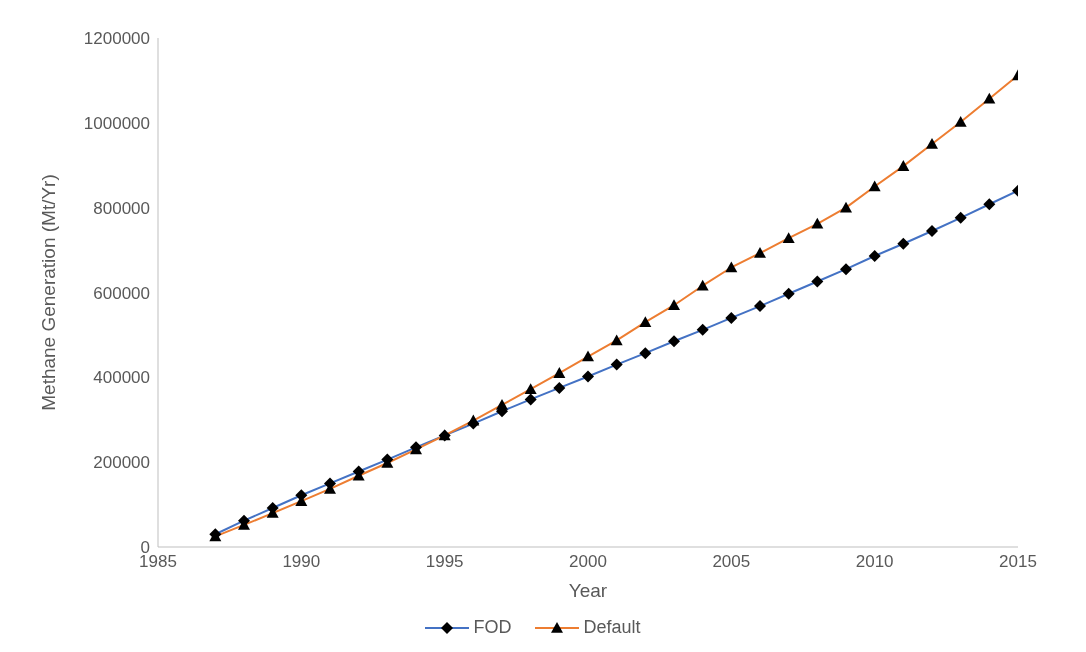 This screenshot has width=1086, height=652. Describe the element at coordinates (588, 590) in the screenshot. I see `x-axis-title: Year` at that location.